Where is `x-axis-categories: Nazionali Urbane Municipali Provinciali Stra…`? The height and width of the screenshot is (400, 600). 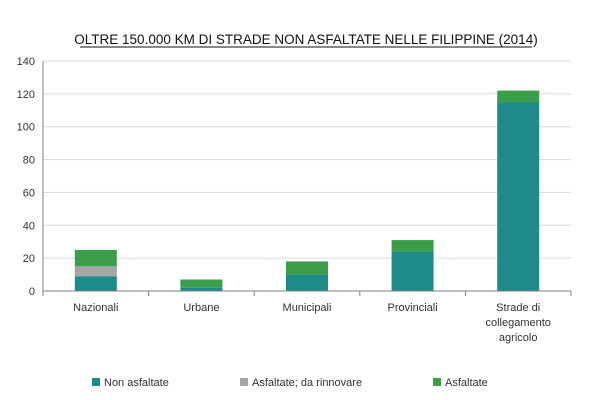 x-axis-categories: Nazionali Urbane Municipali Provinciali Stra… is located at coordinates (312, 323).